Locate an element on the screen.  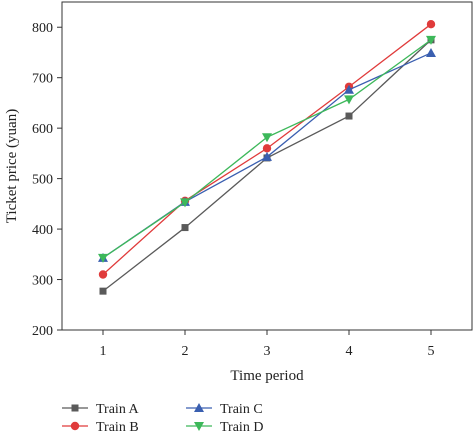
legend-item: Train A is located at coordinates (101, 409).